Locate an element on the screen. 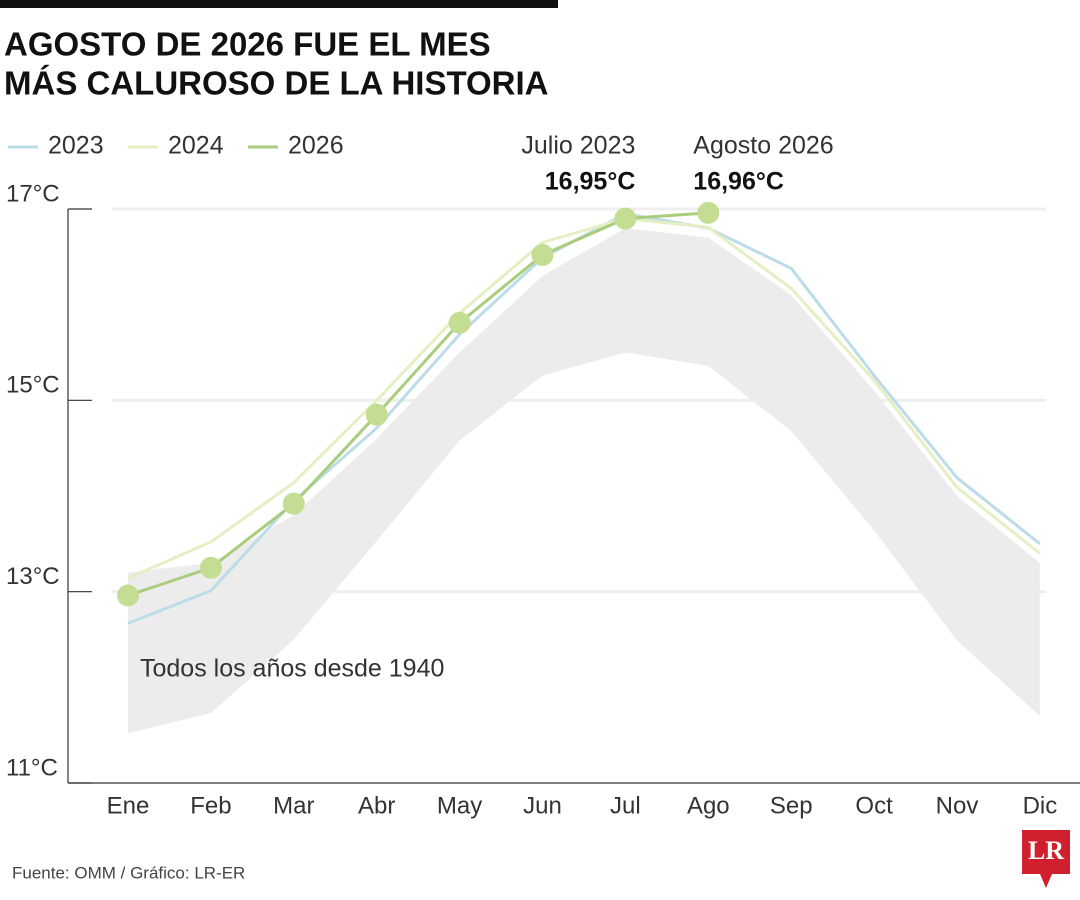  y-tick-label: 11°C is located at coordinates (32, 767).